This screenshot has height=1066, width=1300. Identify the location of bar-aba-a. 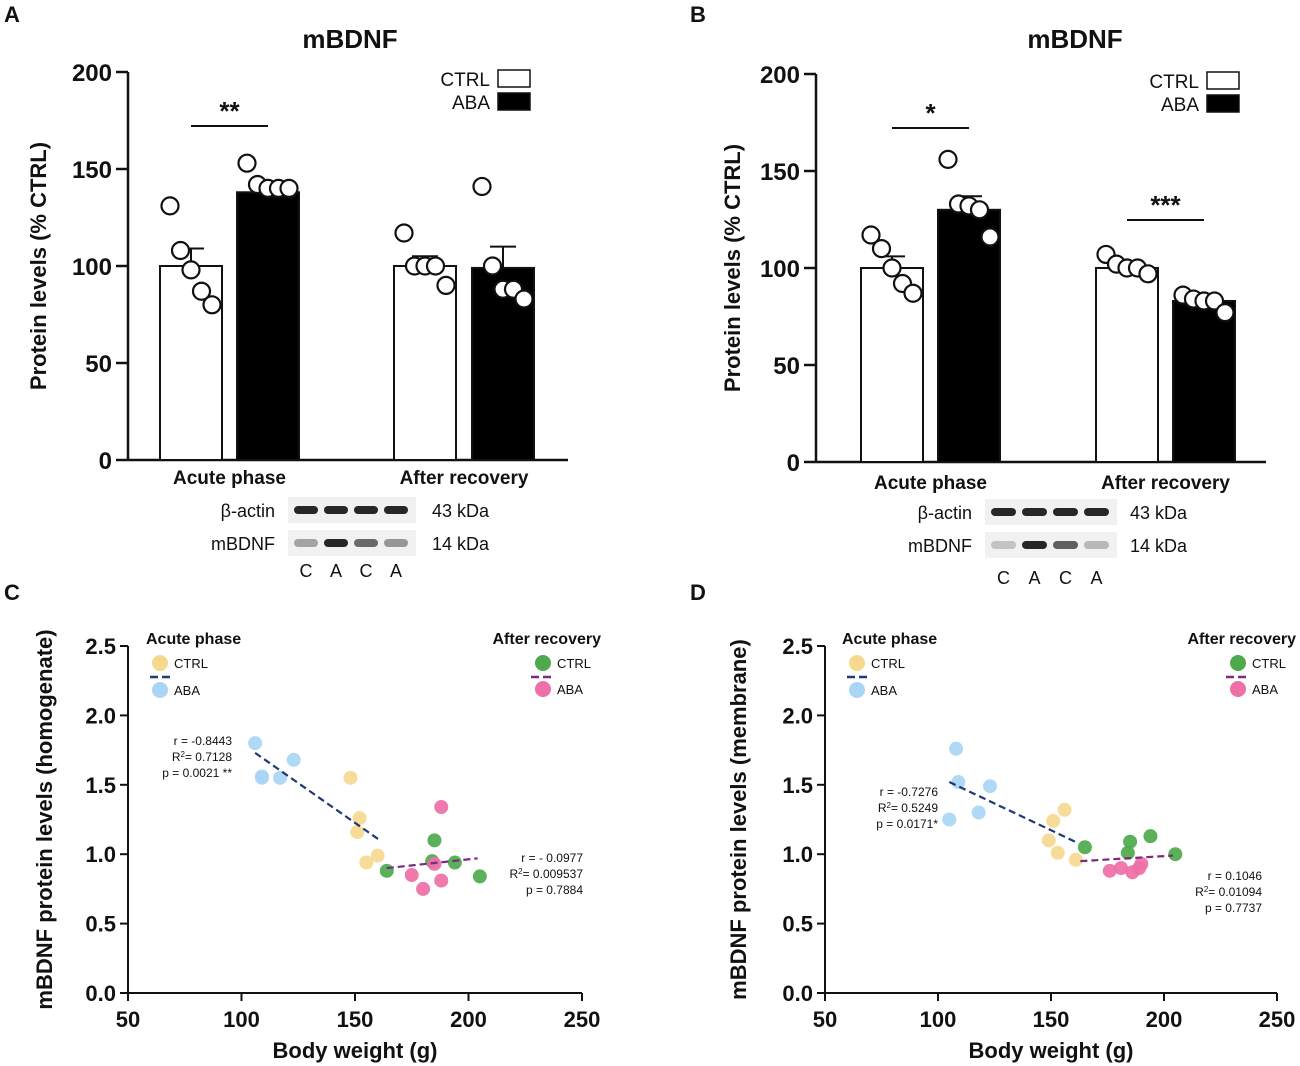
(268, 326).